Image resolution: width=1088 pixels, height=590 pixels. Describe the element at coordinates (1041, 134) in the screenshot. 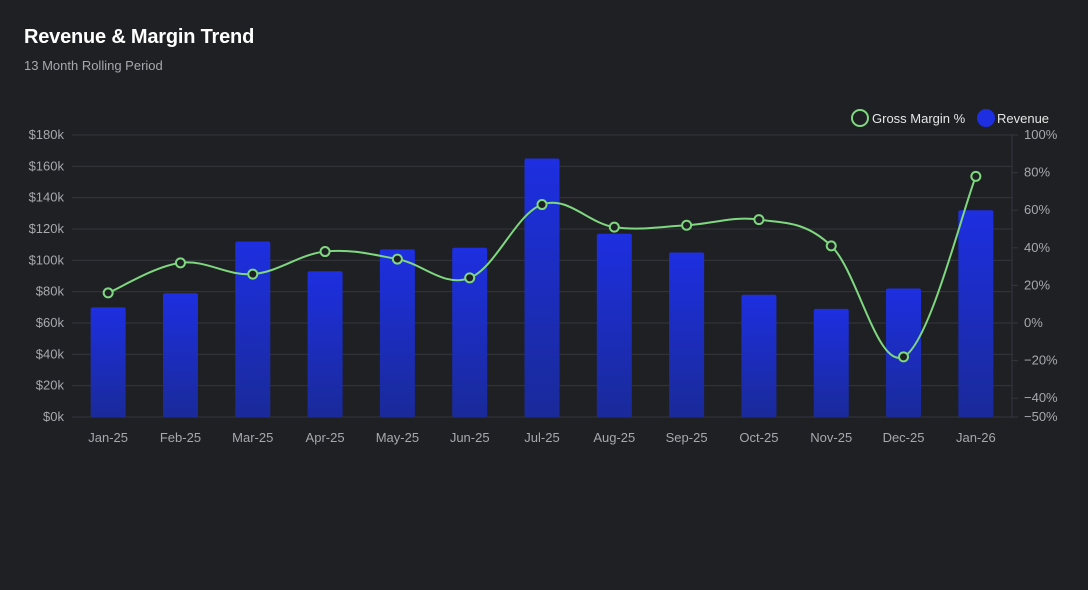

I see `y-right-tick-label: 100%` at that location.